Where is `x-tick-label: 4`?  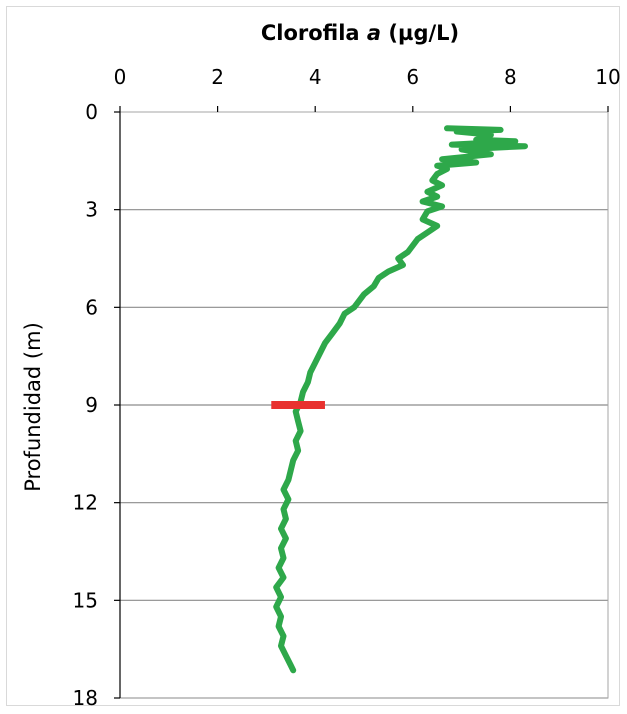 x-tick-label: 4 is located at coordinates (315, 77).